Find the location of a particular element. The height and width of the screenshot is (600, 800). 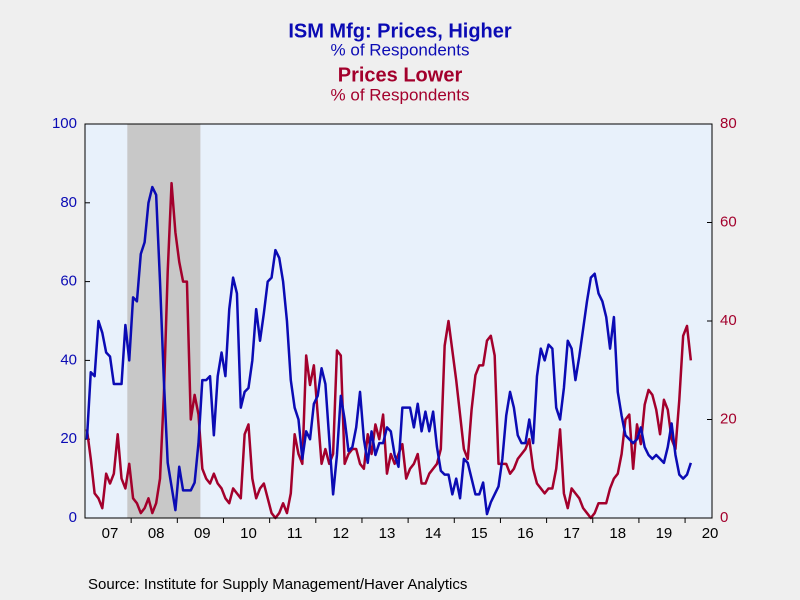

y2-tick-label: 0 is located at coordinates (724, 517).